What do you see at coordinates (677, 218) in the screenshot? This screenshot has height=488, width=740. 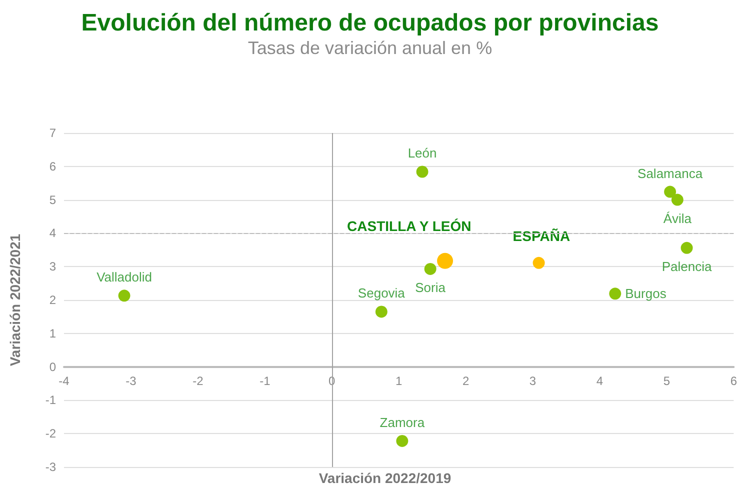 I see `annotation: Ávila` at bounding box center [677, 218].